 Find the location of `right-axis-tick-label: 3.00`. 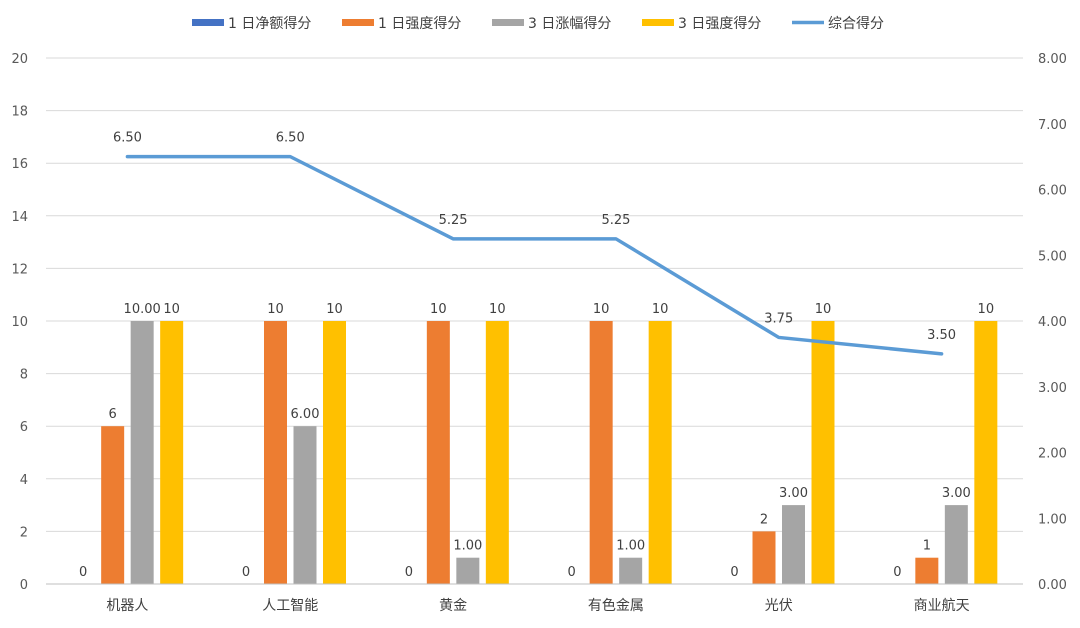

right-axis-tick-label: 3.00 is located at coordinates (1052, 388).